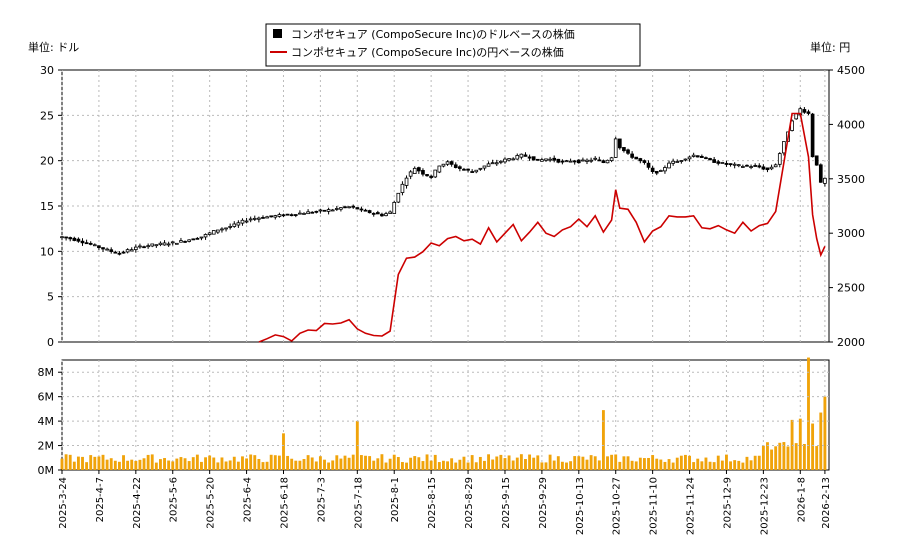 The height and width of the screenshot is (550, 900). Describe the element at coordinates (277, 33) in the screenshot. I see `legend-marker-usd` at that location.